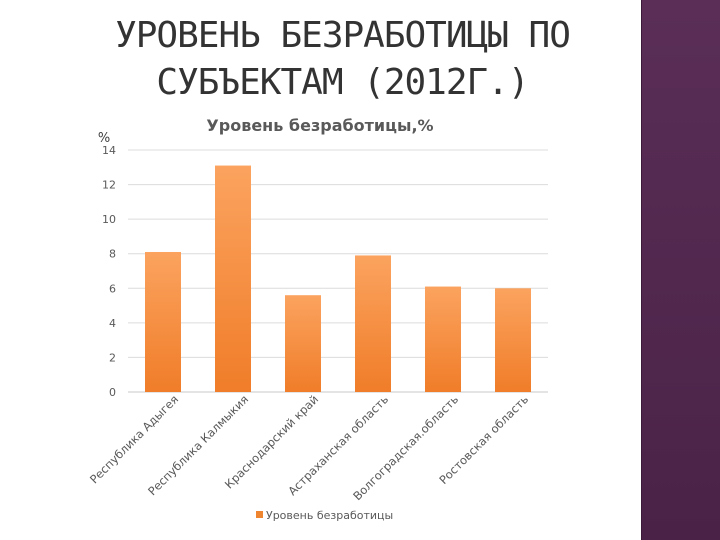 The height and width of the screenshot is (540, 720). Describe the element at coordinates (259, 514) in the screenshot. I see `legend-swatch` at that location.